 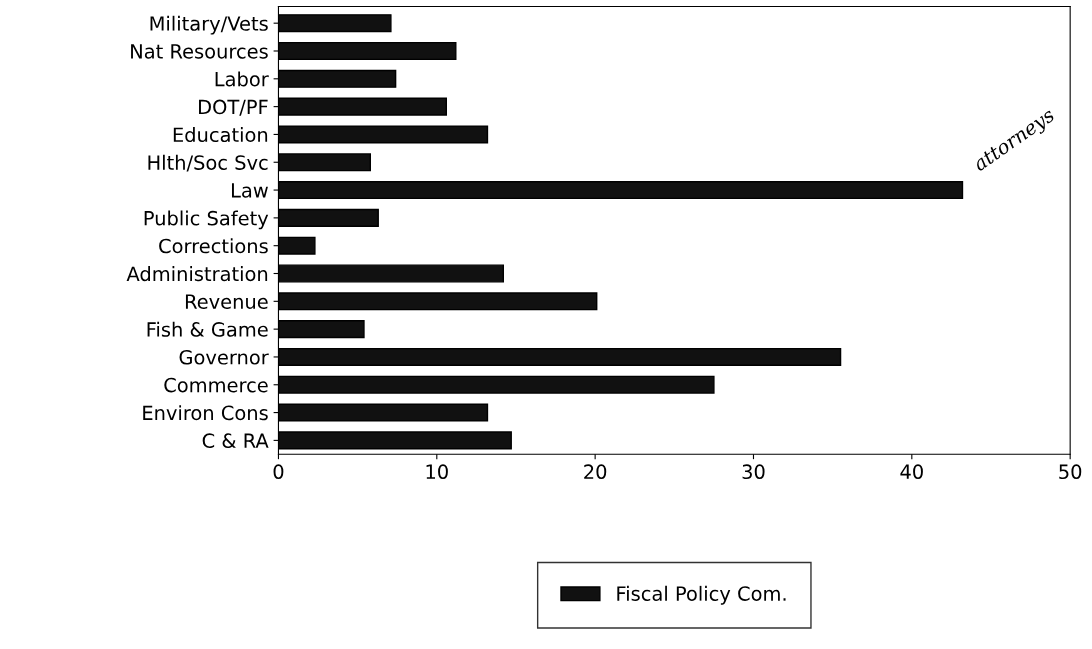 What do you see at coordinates (437, 472) in the screenshot?
I see `x-tick-label: 10` at bounding box center [437, 472].